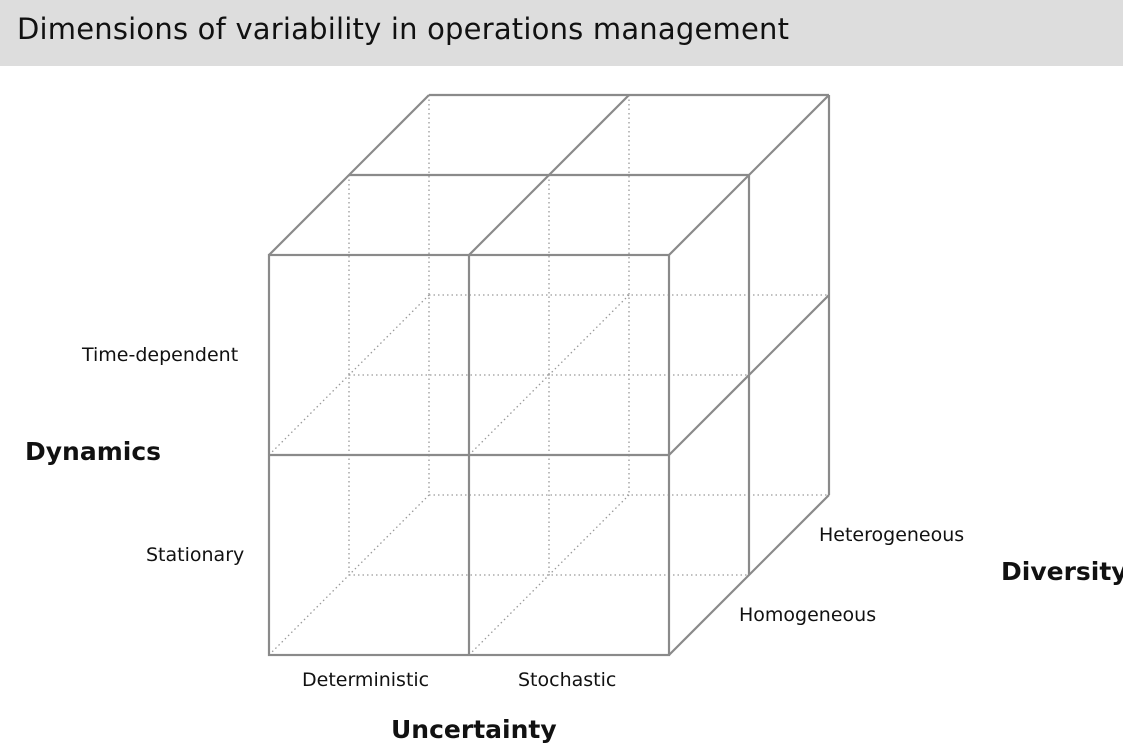  What do you see at coordinates (93, 451) in the screenshot?
I see `dynamics-axis-label: Dynamics` at bounding box center [93, 451].